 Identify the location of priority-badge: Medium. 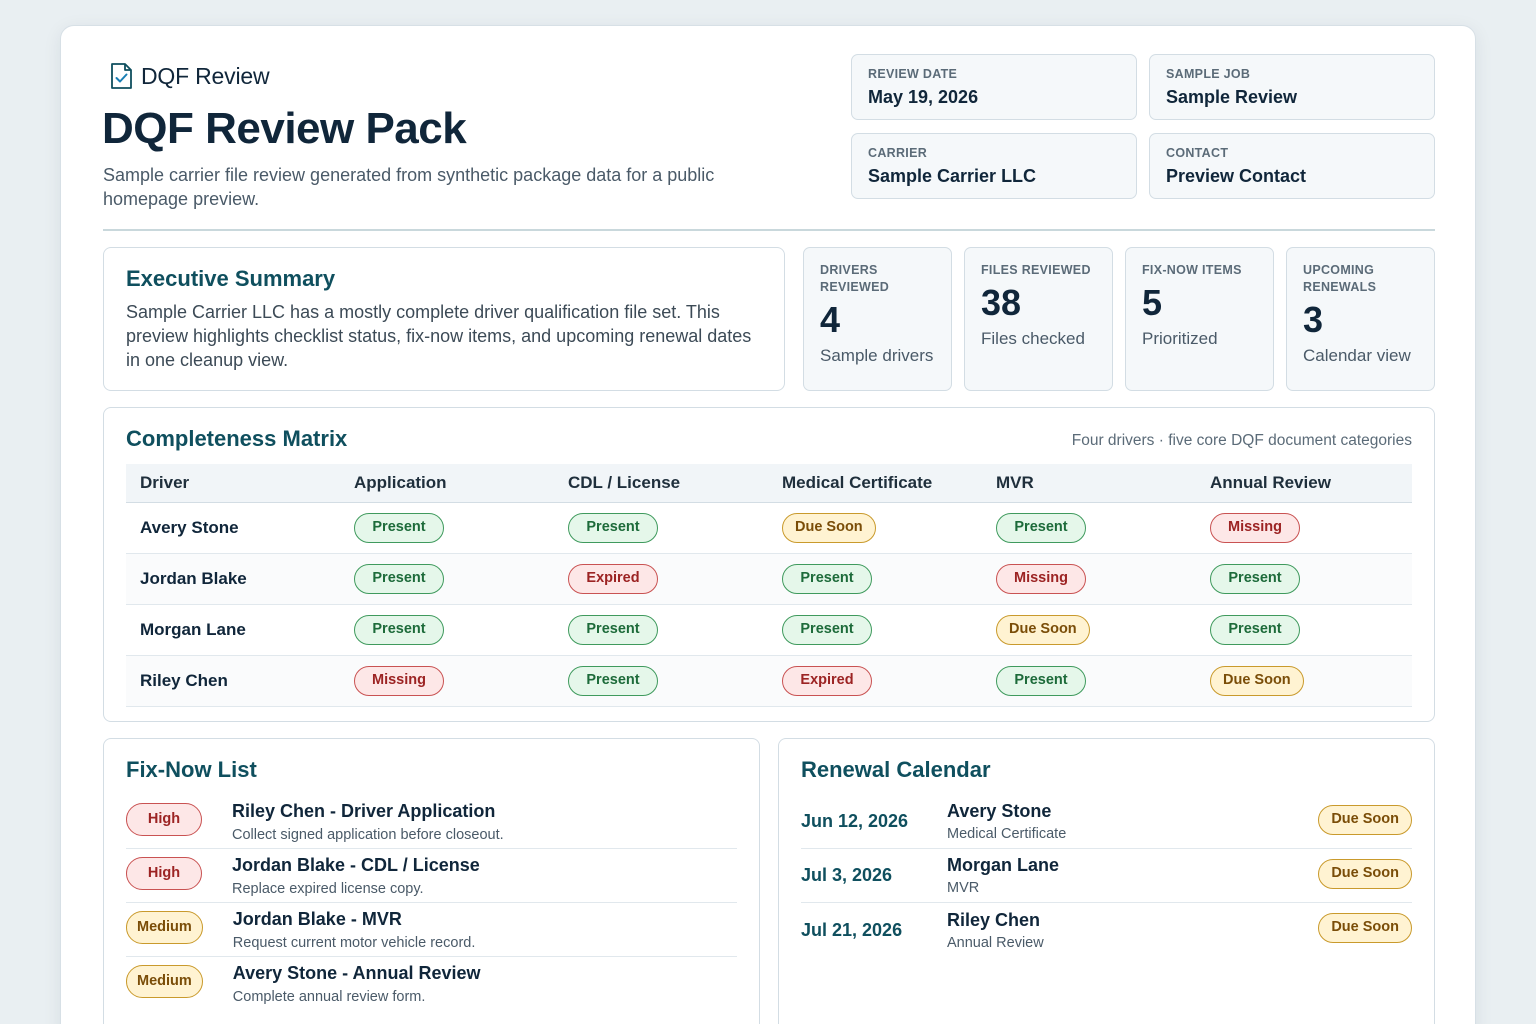
(164, 927).